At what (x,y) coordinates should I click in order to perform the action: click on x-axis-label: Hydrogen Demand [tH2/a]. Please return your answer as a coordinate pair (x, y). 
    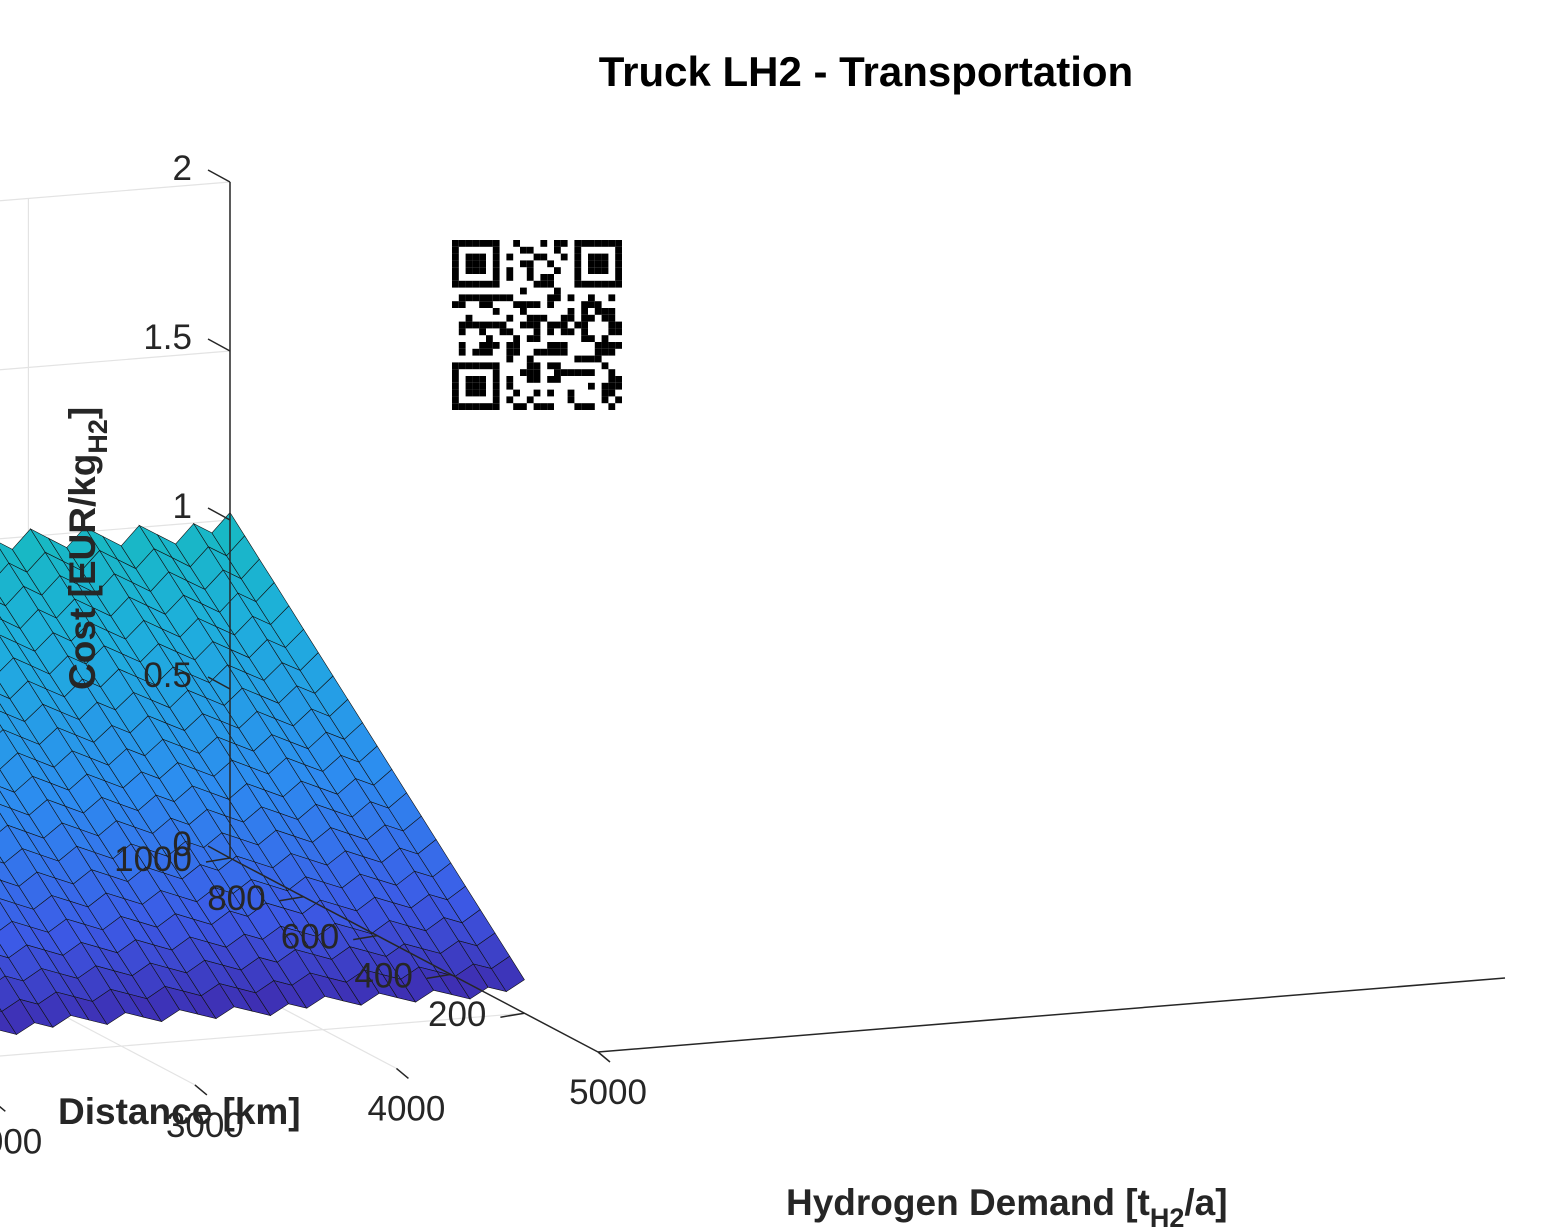
    Looking at the image, I should click on (1007, 1206).